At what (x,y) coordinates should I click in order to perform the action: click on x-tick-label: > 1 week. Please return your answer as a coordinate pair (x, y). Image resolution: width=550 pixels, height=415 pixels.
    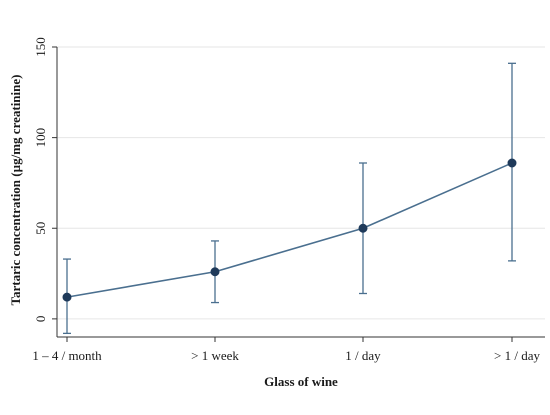
    Looking at the image, I should click on (215, 355).